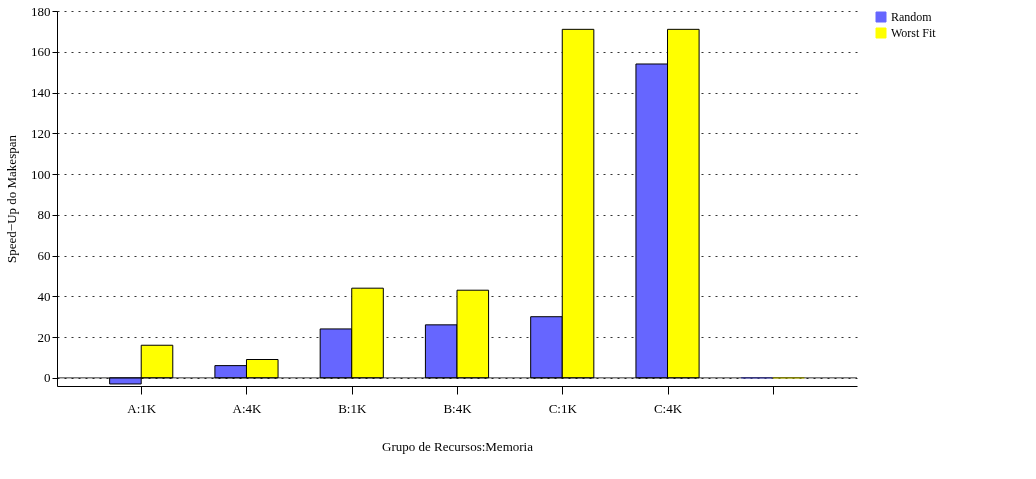  Describe the element at coordinates (44, 256) in the screenshot. I see `y-tick-label: 60` at that location.